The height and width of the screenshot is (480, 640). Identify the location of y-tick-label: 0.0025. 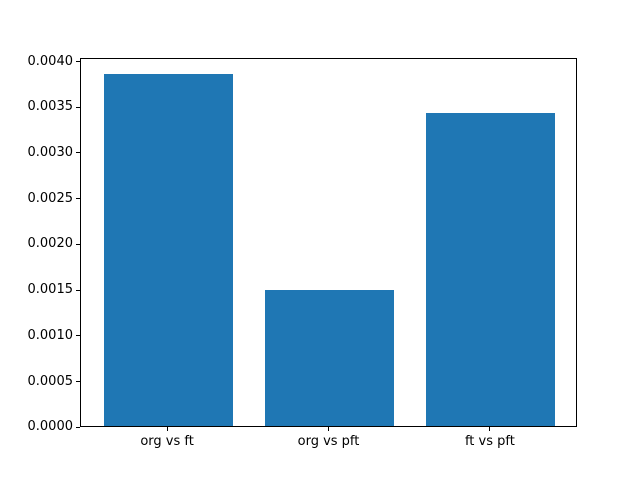
(50, 198).